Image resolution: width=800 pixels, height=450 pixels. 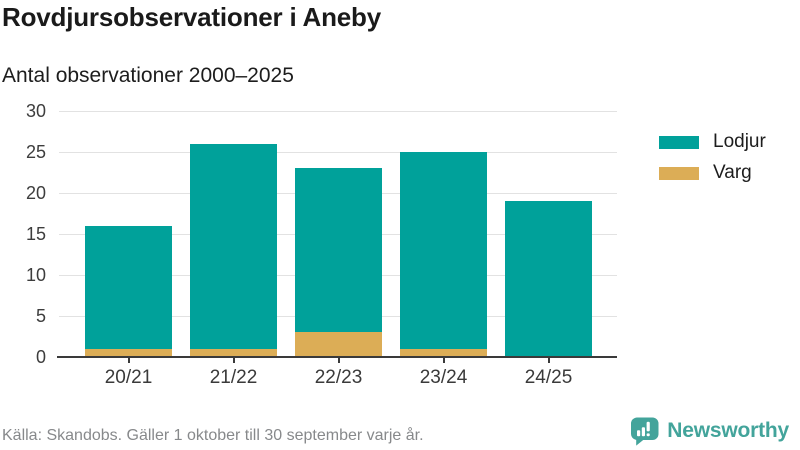 What do you see at coordinates (732, 172) in the screenshot?
I see `legend-label-varg: Varg` at bounding box center [732, 172].